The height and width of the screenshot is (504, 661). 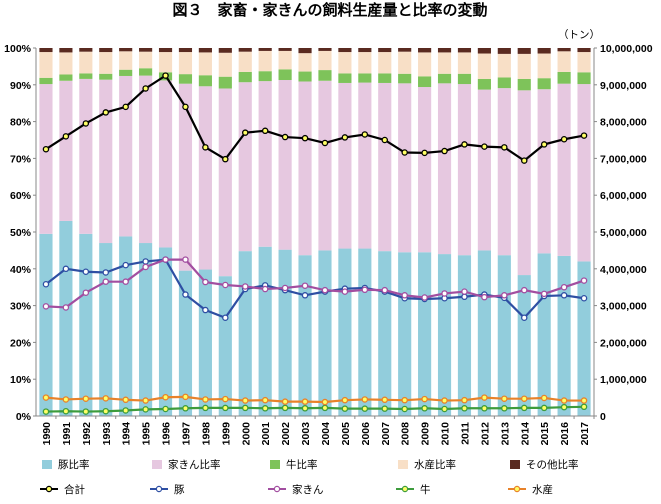 What do you see at coordinates (185, 63) in the screenshot?
I see `bar-segment-3-1997` at bounding box center [185, 63].